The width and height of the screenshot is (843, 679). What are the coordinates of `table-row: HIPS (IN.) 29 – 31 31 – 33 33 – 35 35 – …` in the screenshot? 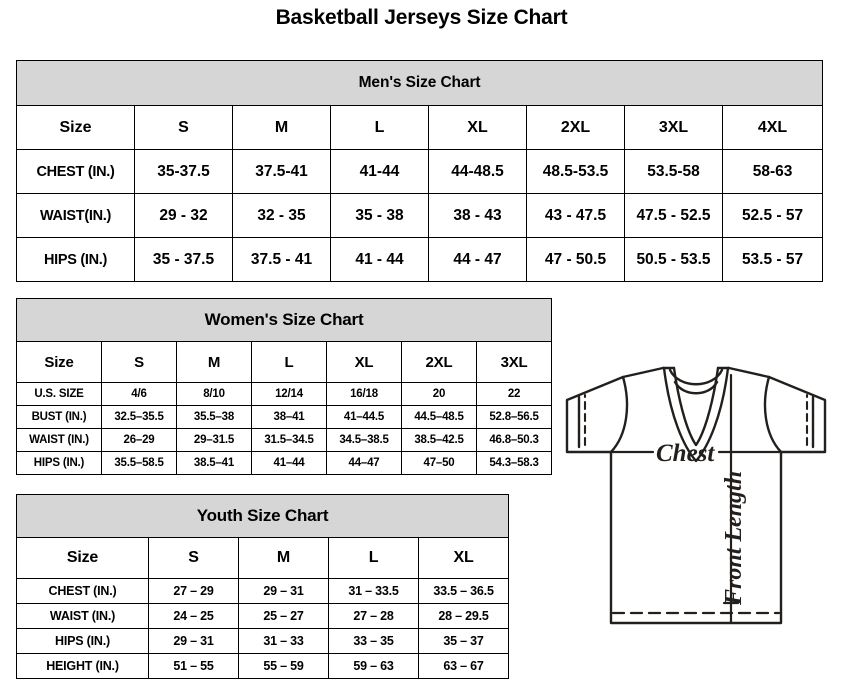 It's located at (263, 641).